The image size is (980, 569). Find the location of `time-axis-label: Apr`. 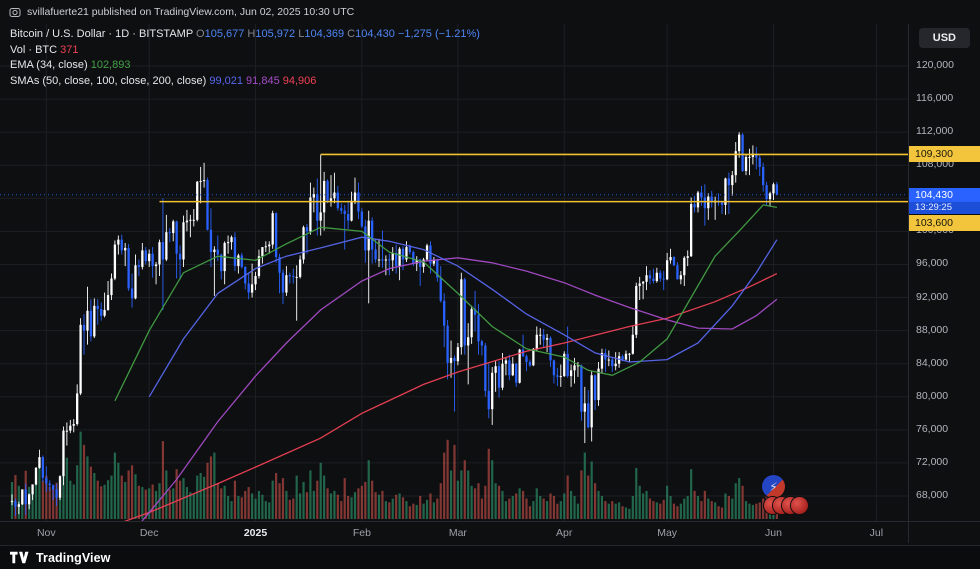

time-axis-label: Apr is located at coordinates (564, 533).